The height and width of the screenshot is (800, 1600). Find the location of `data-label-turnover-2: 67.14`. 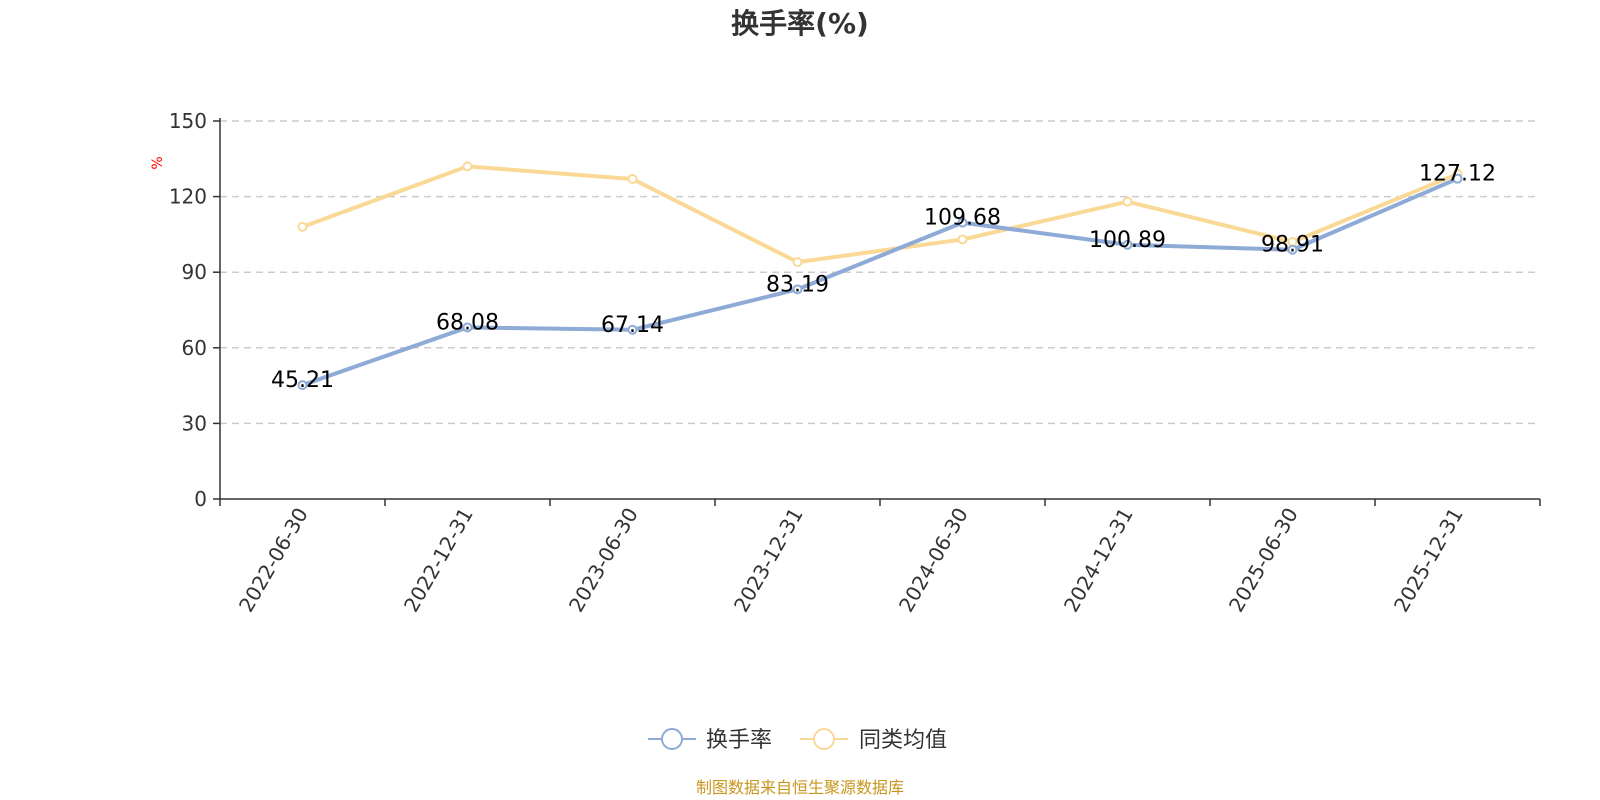

data-label-turnover-2: 67.14 is located at coordinates (632, 325).